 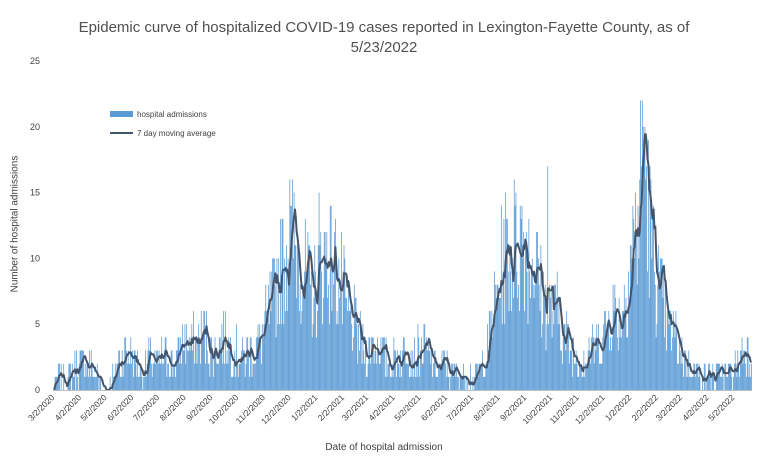 What do you see at coordinates (68, 407) in the screenshot?
I see `x-tick-label: 4/2/2020` at bounding box center [68, 407].